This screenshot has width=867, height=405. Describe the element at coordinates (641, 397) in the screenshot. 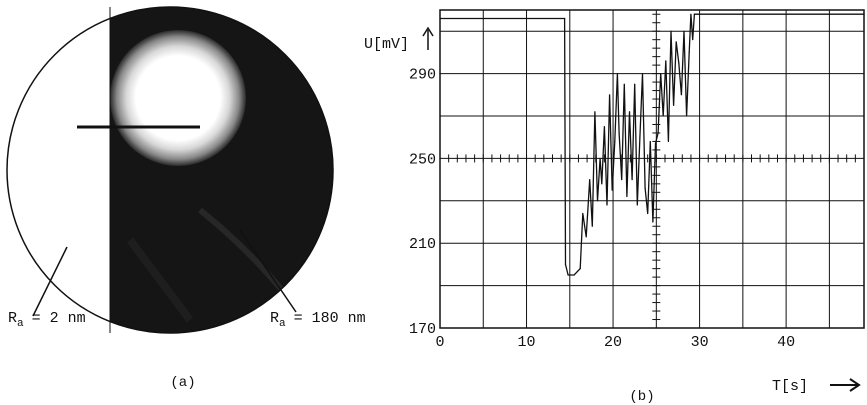

I see `caption-b: (b)` at that location.